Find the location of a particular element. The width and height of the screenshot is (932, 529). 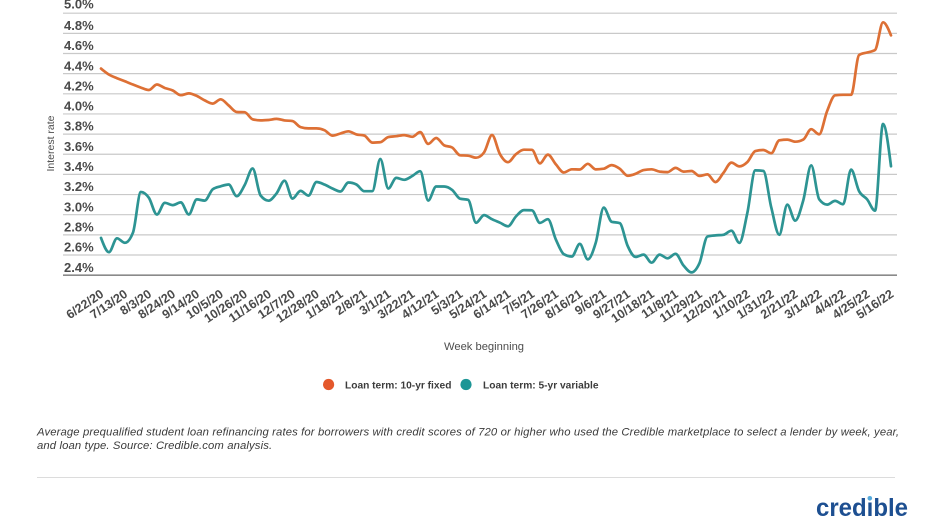

svg-text: 3.6% is located at coordinates (79, 146).